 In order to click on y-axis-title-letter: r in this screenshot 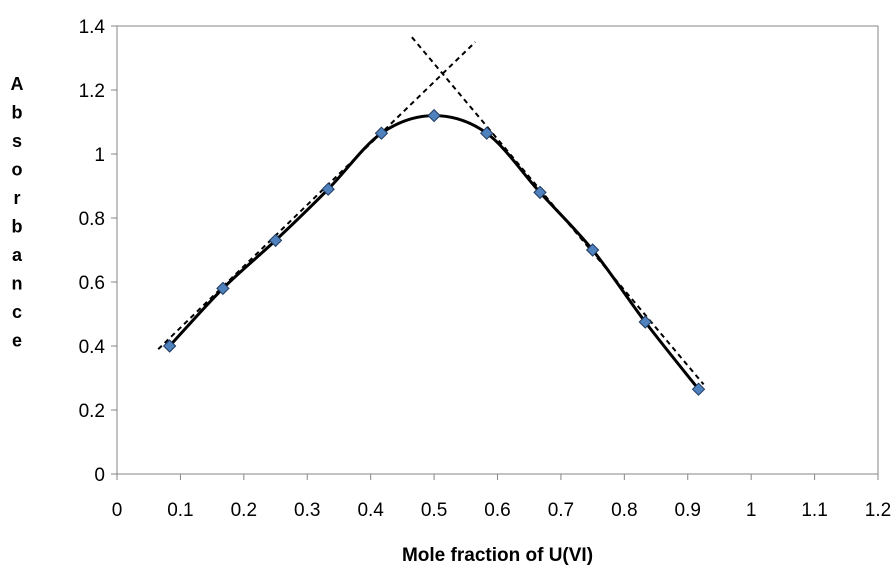, I will do `click(16, 198)`.